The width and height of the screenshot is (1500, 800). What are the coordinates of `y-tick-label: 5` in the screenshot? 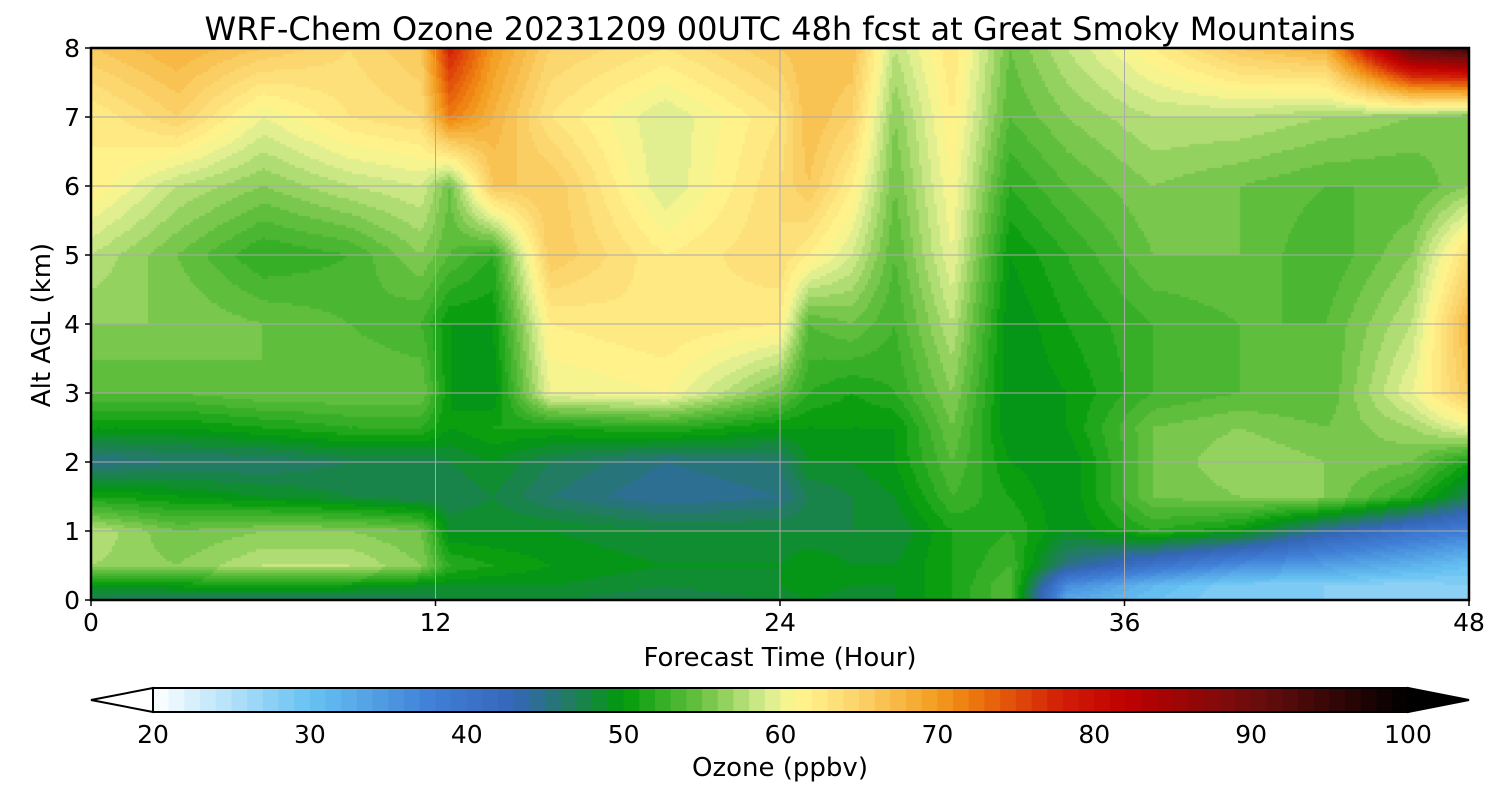 It's located at (72, 255).